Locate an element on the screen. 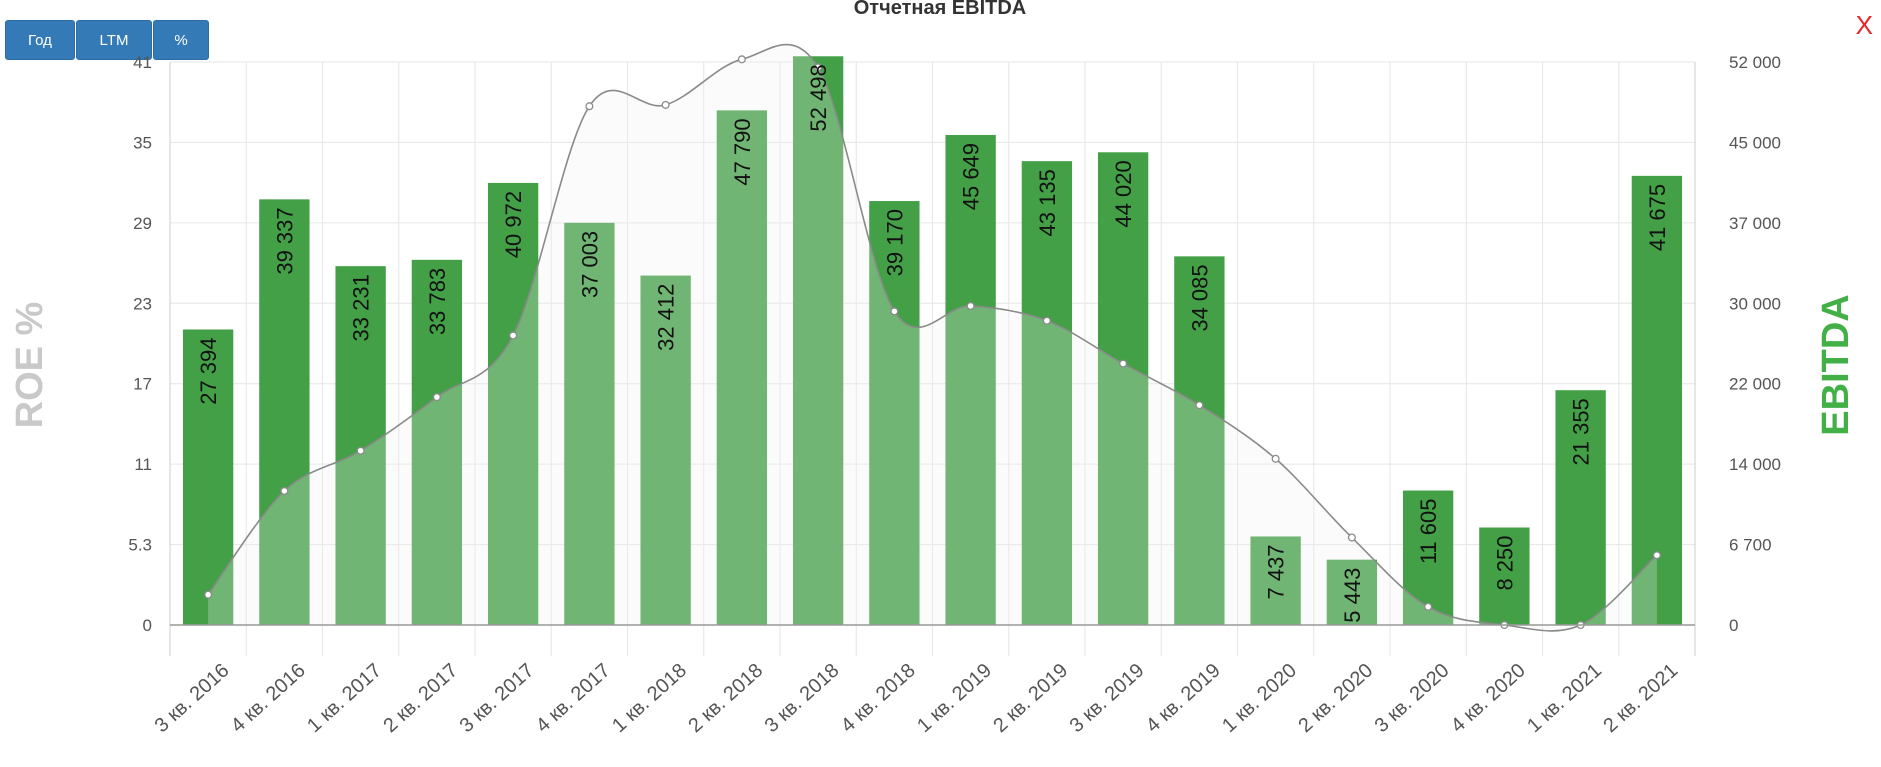  year-button: Год is located at coordinates (40, 40).